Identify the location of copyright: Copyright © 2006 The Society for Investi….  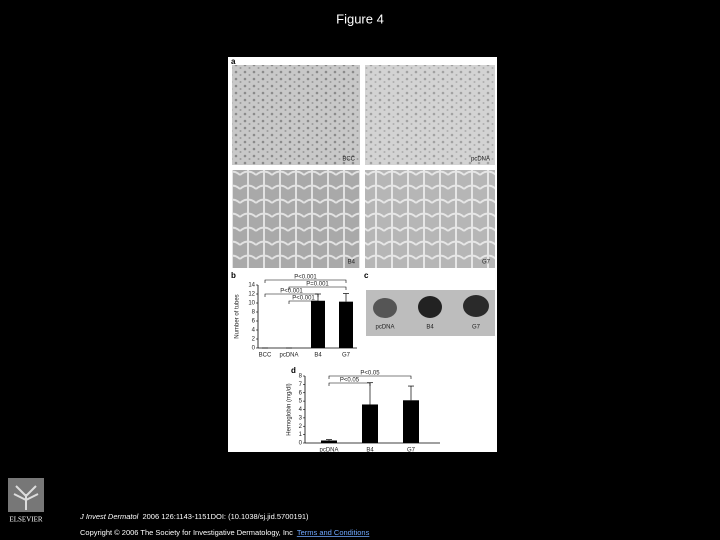
(225, 532).